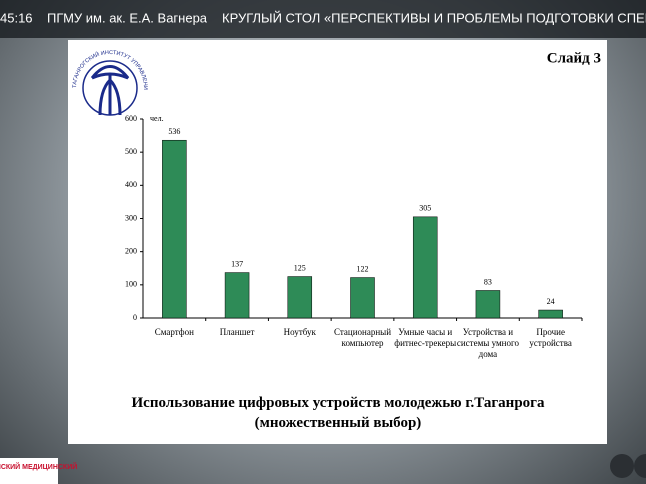 The image size is (646, 484). Describe the element at coordinates (425, 208) in the screenshot. I see `value-label: 305` at that location.